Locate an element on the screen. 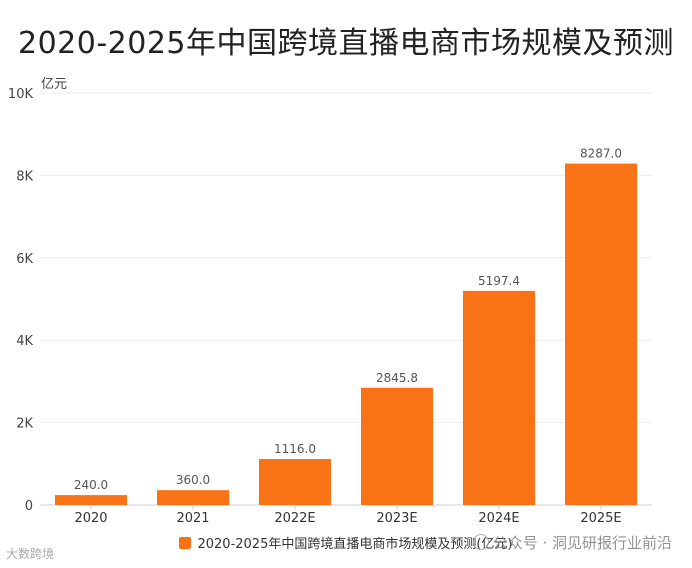 The width and height of the screenshot is (692, 568). y-tick-label: 10K is located at coordinates (21, 94).